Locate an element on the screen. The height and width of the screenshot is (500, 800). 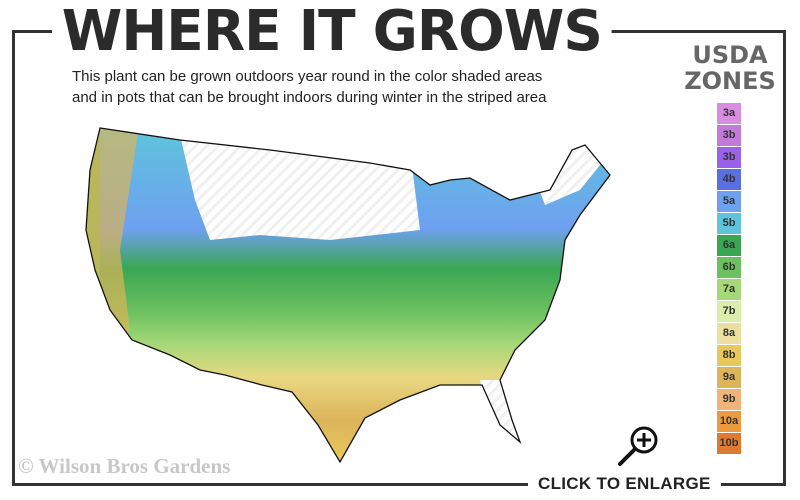
page-title: WHERE IT GROWS is located at coordinates (332, 32).